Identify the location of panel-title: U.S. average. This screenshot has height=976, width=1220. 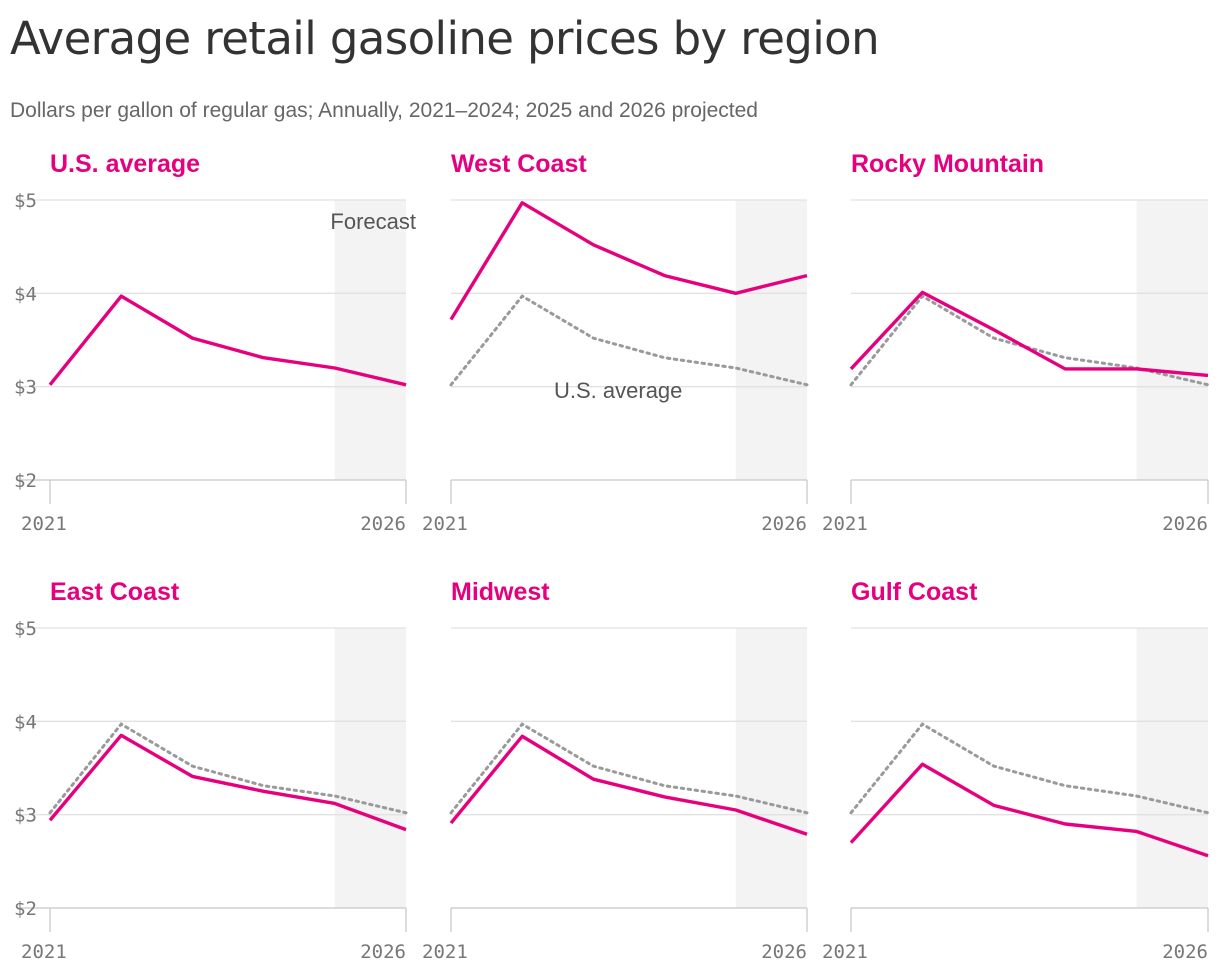
(125, 164).